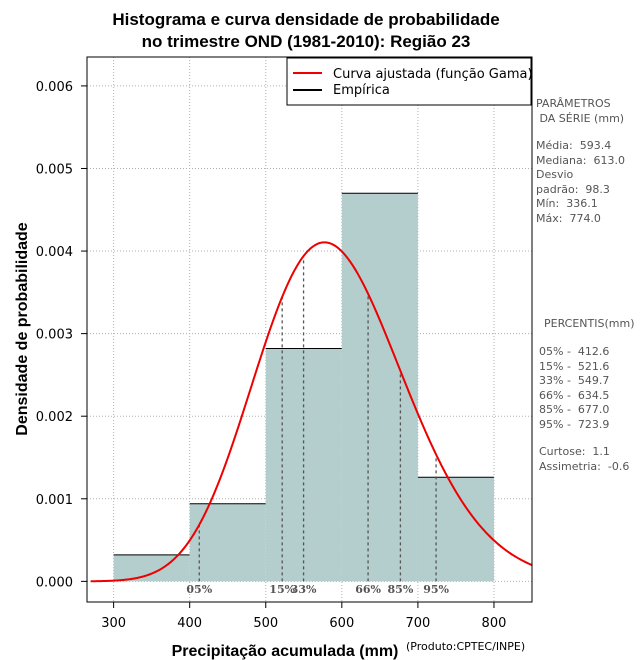  I want to click on percentile-label: 66%, so click(368, 589).